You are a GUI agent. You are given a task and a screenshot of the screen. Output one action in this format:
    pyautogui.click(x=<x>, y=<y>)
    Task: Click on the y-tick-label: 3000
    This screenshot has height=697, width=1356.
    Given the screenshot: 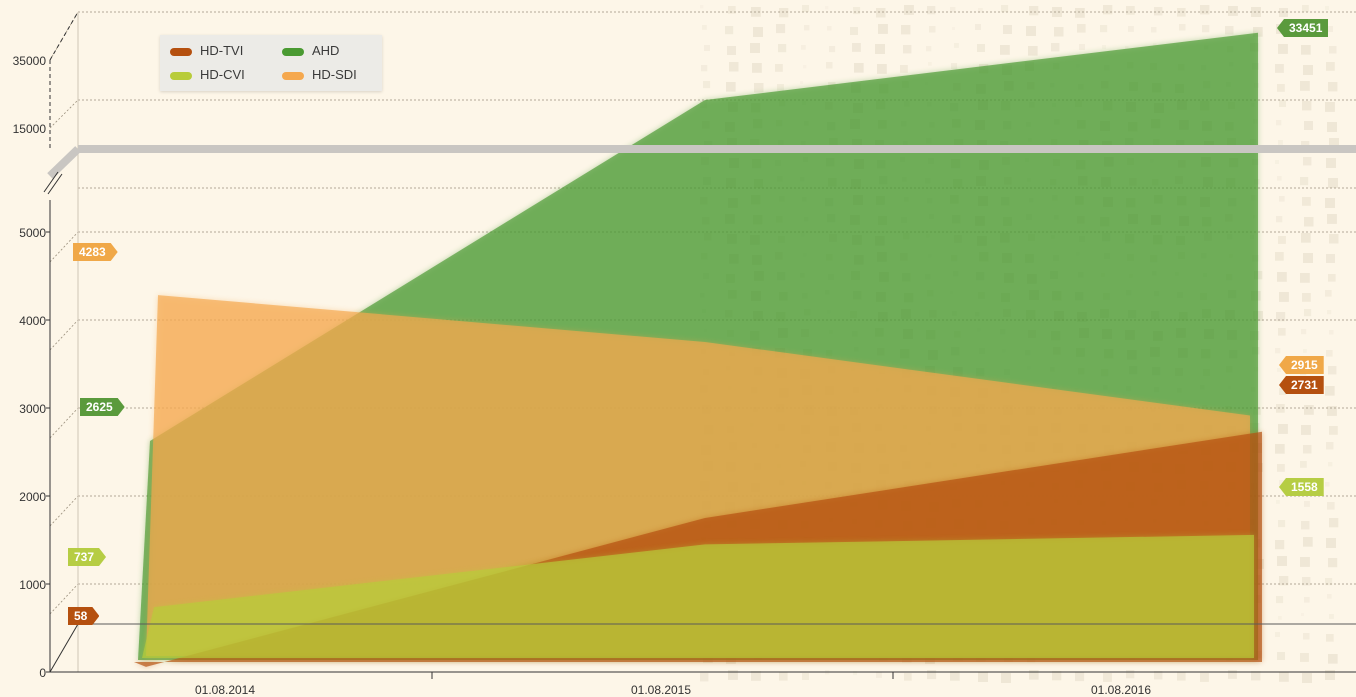 What is the action you would take?
    pyautogui.click(x=32, y=409)
    